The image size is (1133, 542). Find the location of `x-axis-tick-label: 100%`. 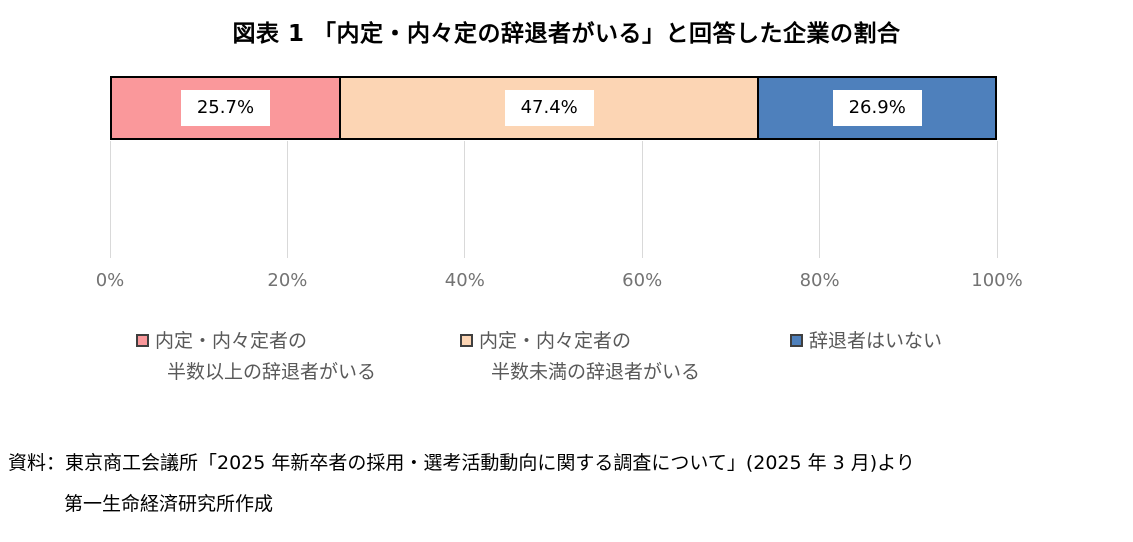

x-axis-tick-label: 100% is located at coordinates (997, 280).